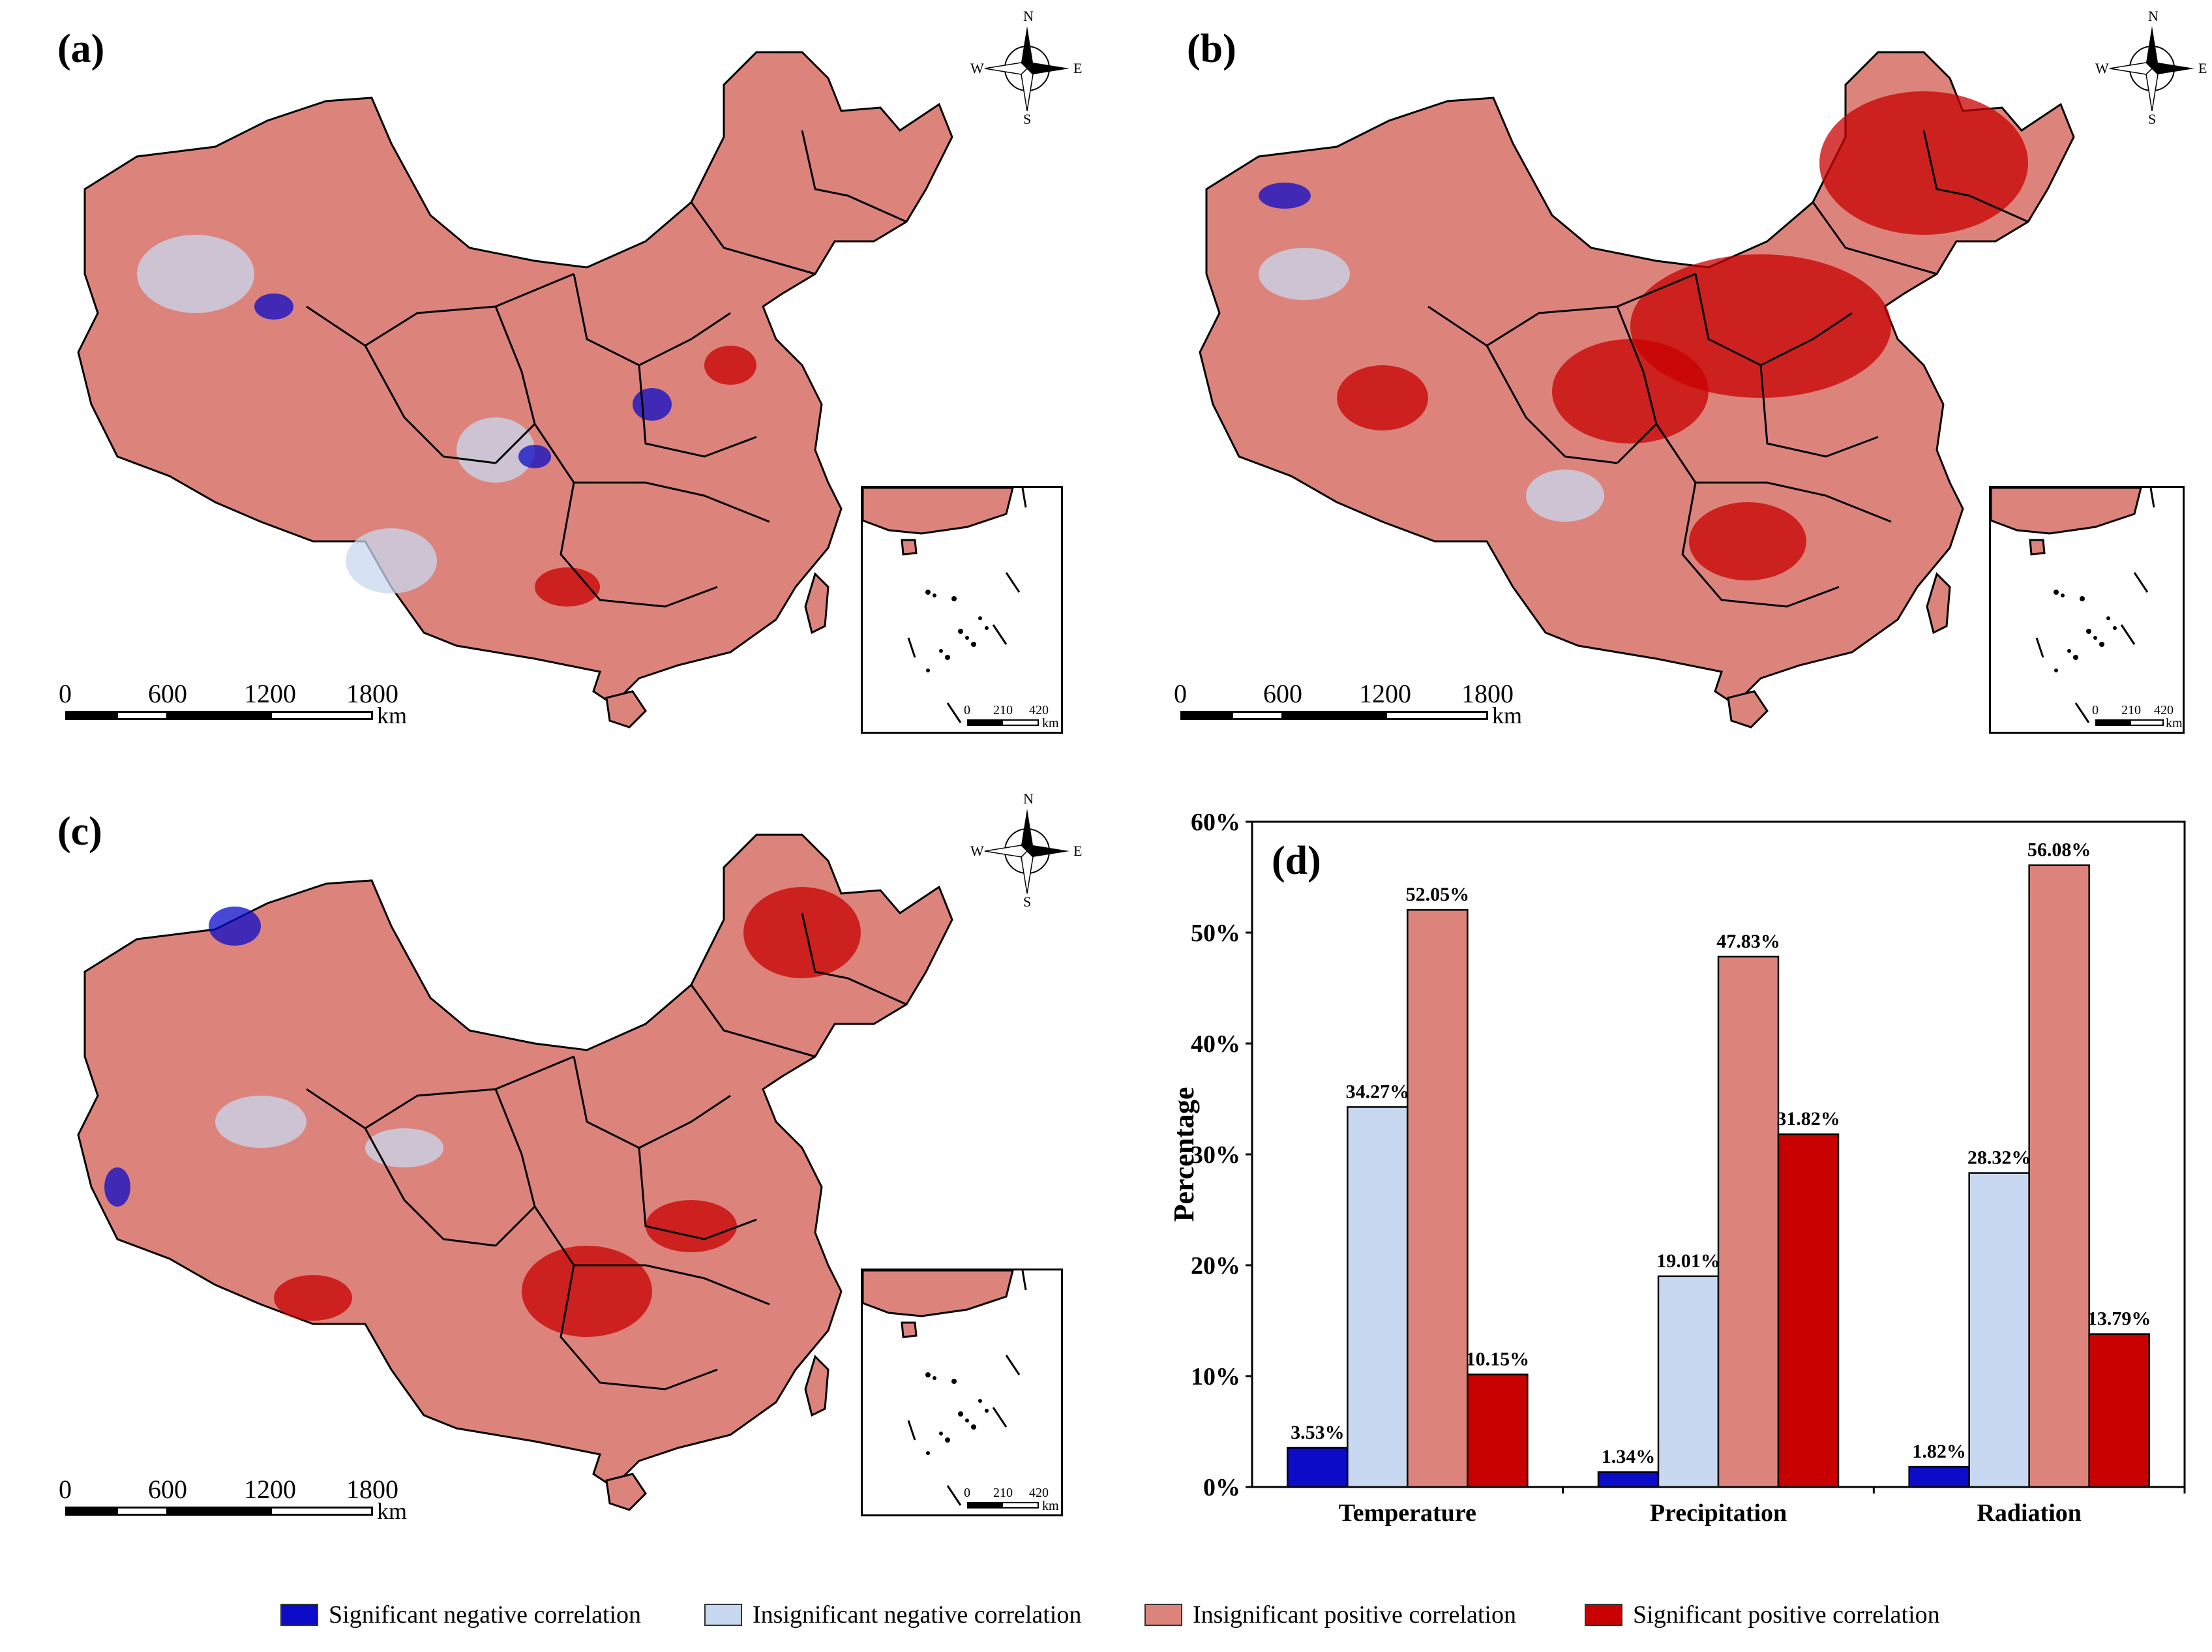  What do you see at coordinates (2059, 850) in the screenshot?
I see `data-label: 56.08%` at bounding box center [2059, 850].